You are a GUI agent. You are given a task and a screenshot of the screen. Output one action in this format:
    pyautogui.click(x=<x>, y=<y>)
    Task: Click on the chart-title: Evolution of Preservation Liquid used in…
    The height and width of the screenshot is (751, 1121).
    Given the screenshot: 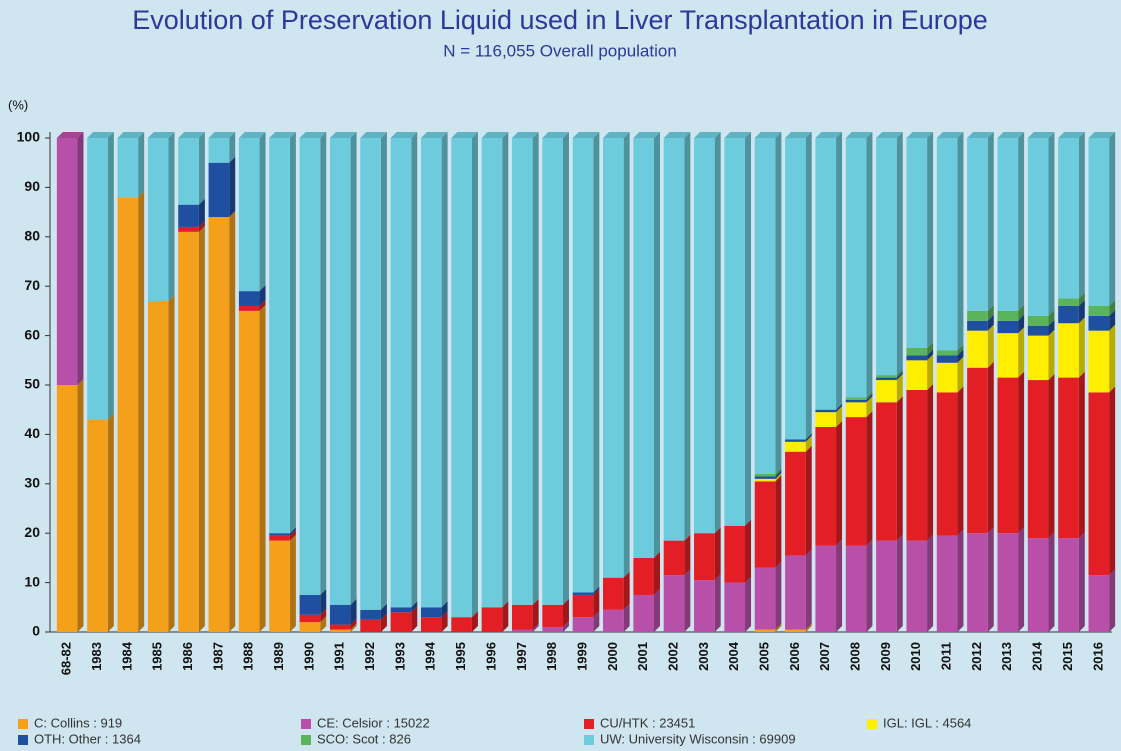 What is the action you would take?
    pyautogui.click(x=560, y=20)
    